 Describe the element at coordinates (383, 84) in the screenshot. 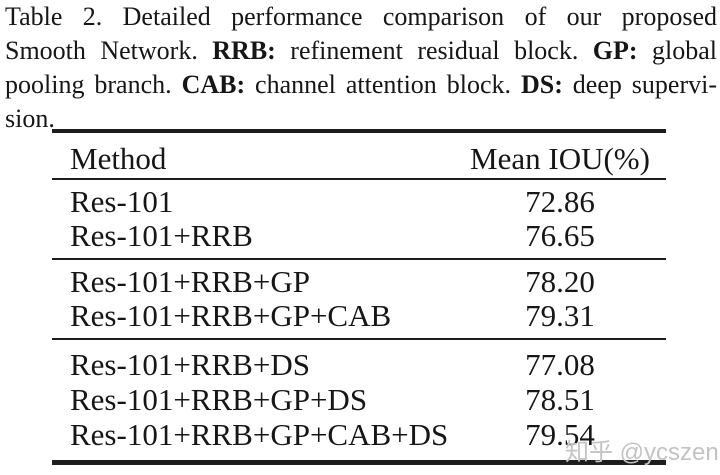

I see `caption-text: channel attention block.` at that location.